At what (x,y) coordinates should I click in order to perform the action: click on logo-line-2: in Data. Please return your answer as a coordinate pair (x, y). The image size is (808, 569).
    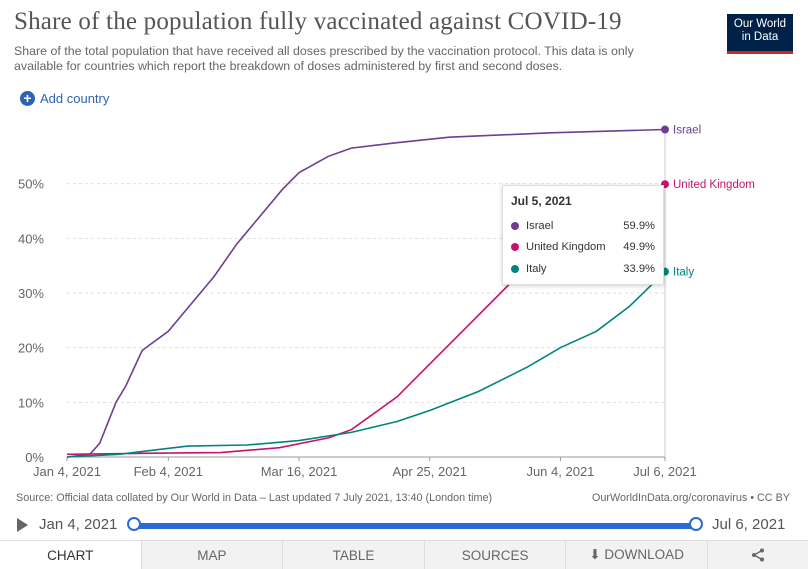
    Looking at the image, I should click on (760, 37).